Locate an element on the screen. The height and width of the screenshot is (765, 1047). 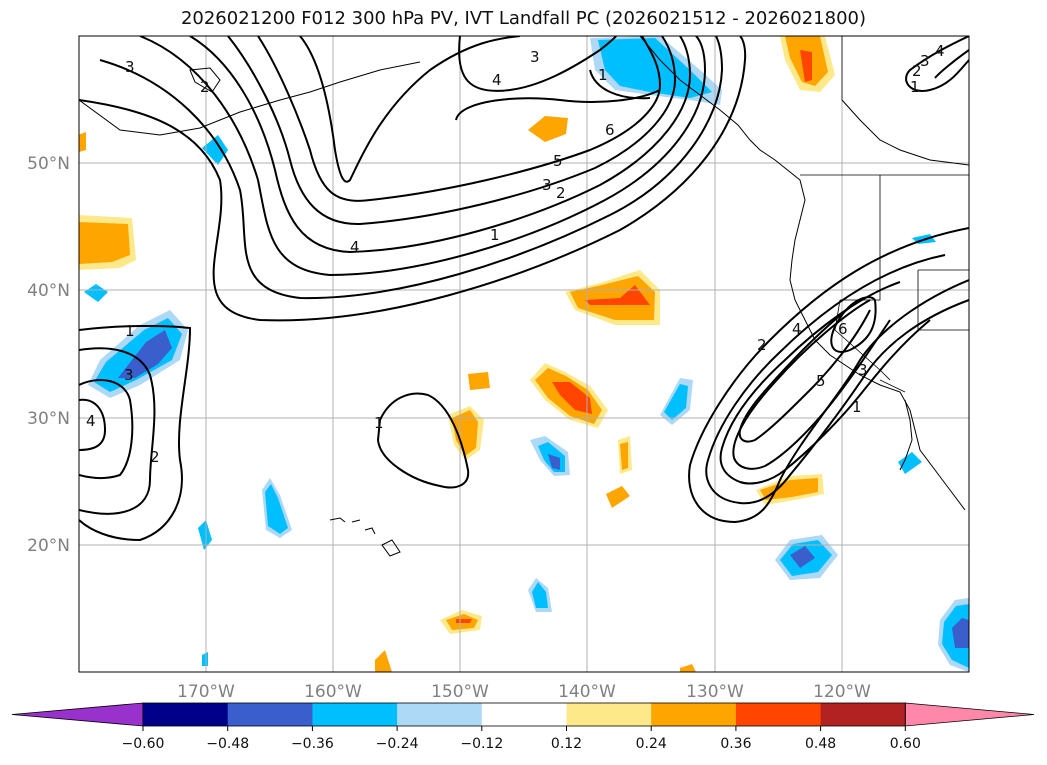
lat-tick-label: 30°N is located at coordinates (48, 419).